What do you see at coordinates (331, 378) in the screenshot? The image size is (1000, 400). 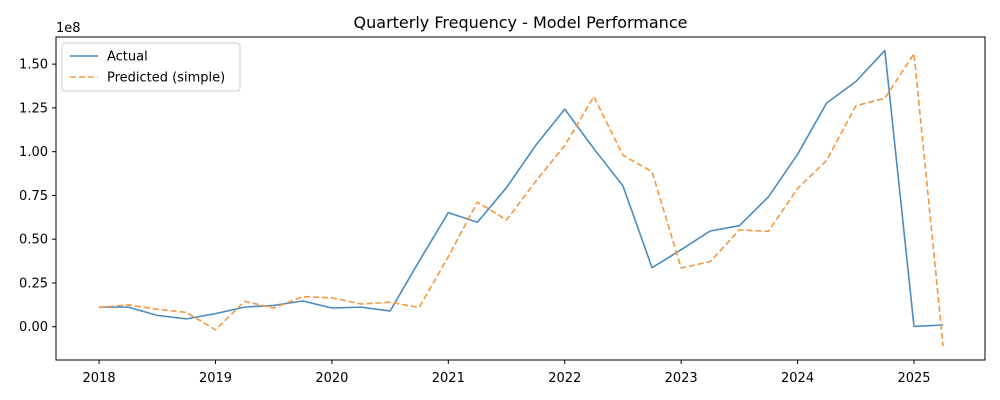 I see `x-tick-label: 2020` at bounding box center [331, 378].